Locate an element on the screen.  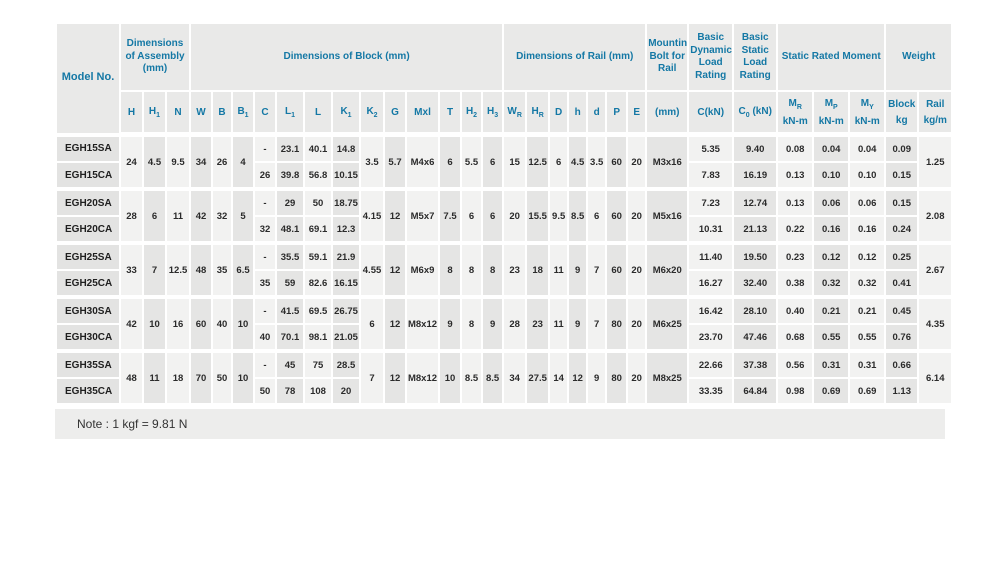
model-cell: EGH35CA is located at coordinates (88, 391).